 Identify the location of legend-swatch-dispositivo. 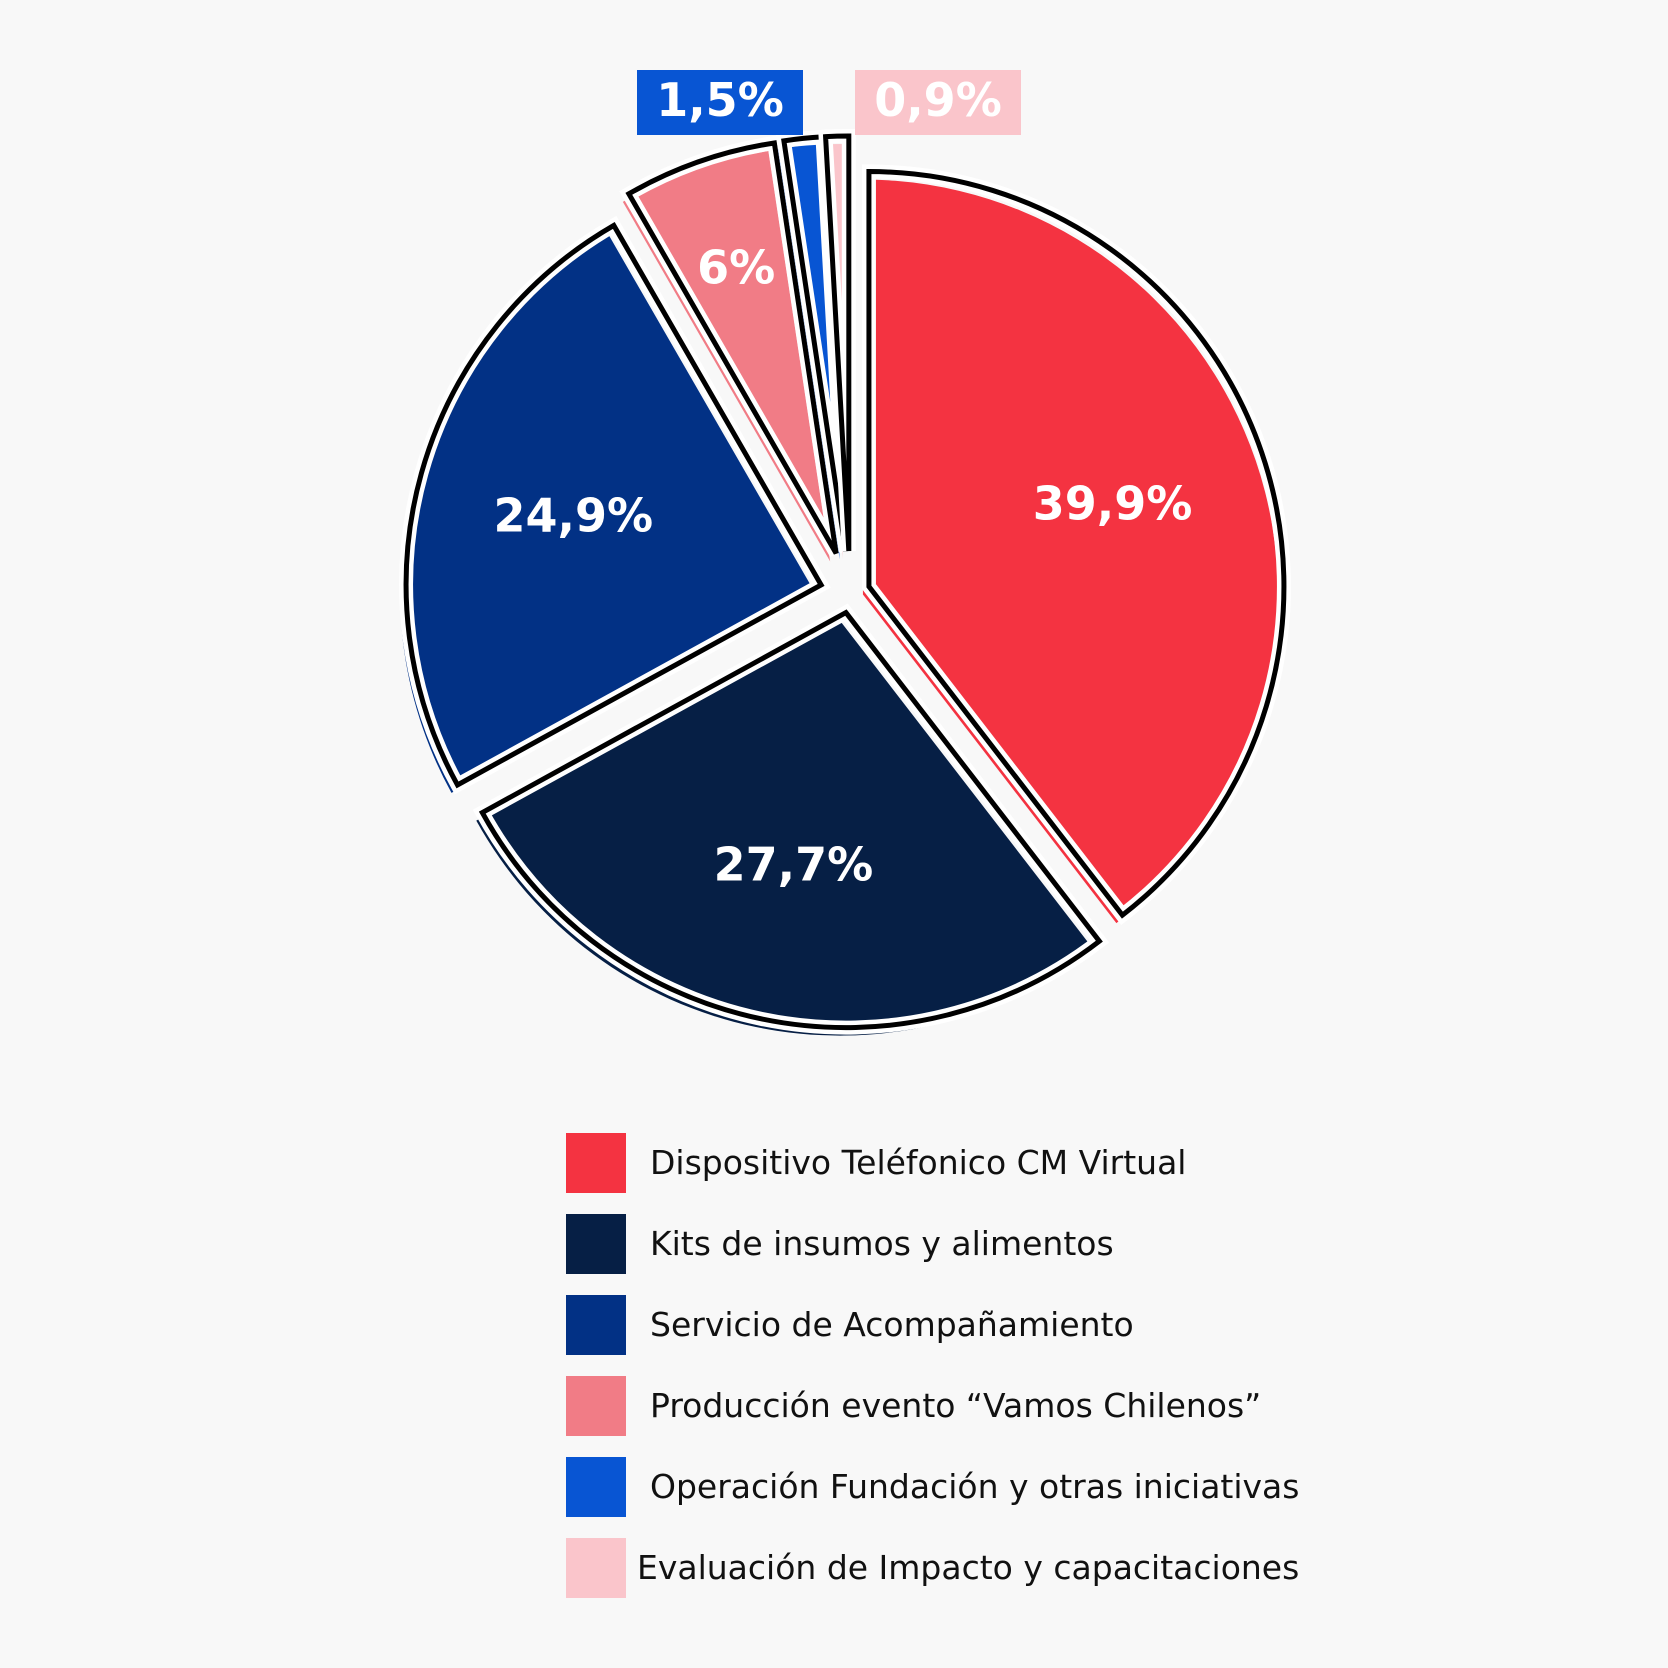
(596, 1163).